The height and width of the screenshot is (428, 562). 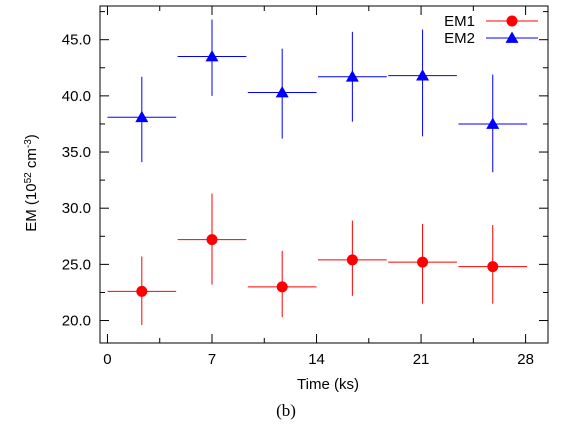 What do you see at coordinates (31, 160) in the screenshot?
I see `y-axis-title-mid: cm` at bounding box center [31, 160].